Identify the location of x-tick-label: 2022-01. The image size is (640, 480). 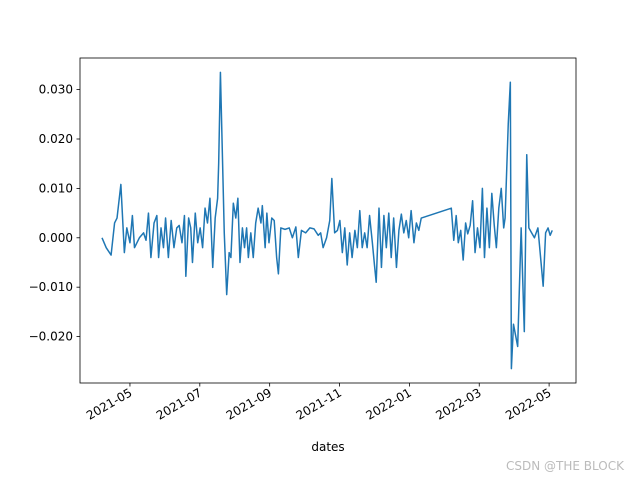
(388, 403).